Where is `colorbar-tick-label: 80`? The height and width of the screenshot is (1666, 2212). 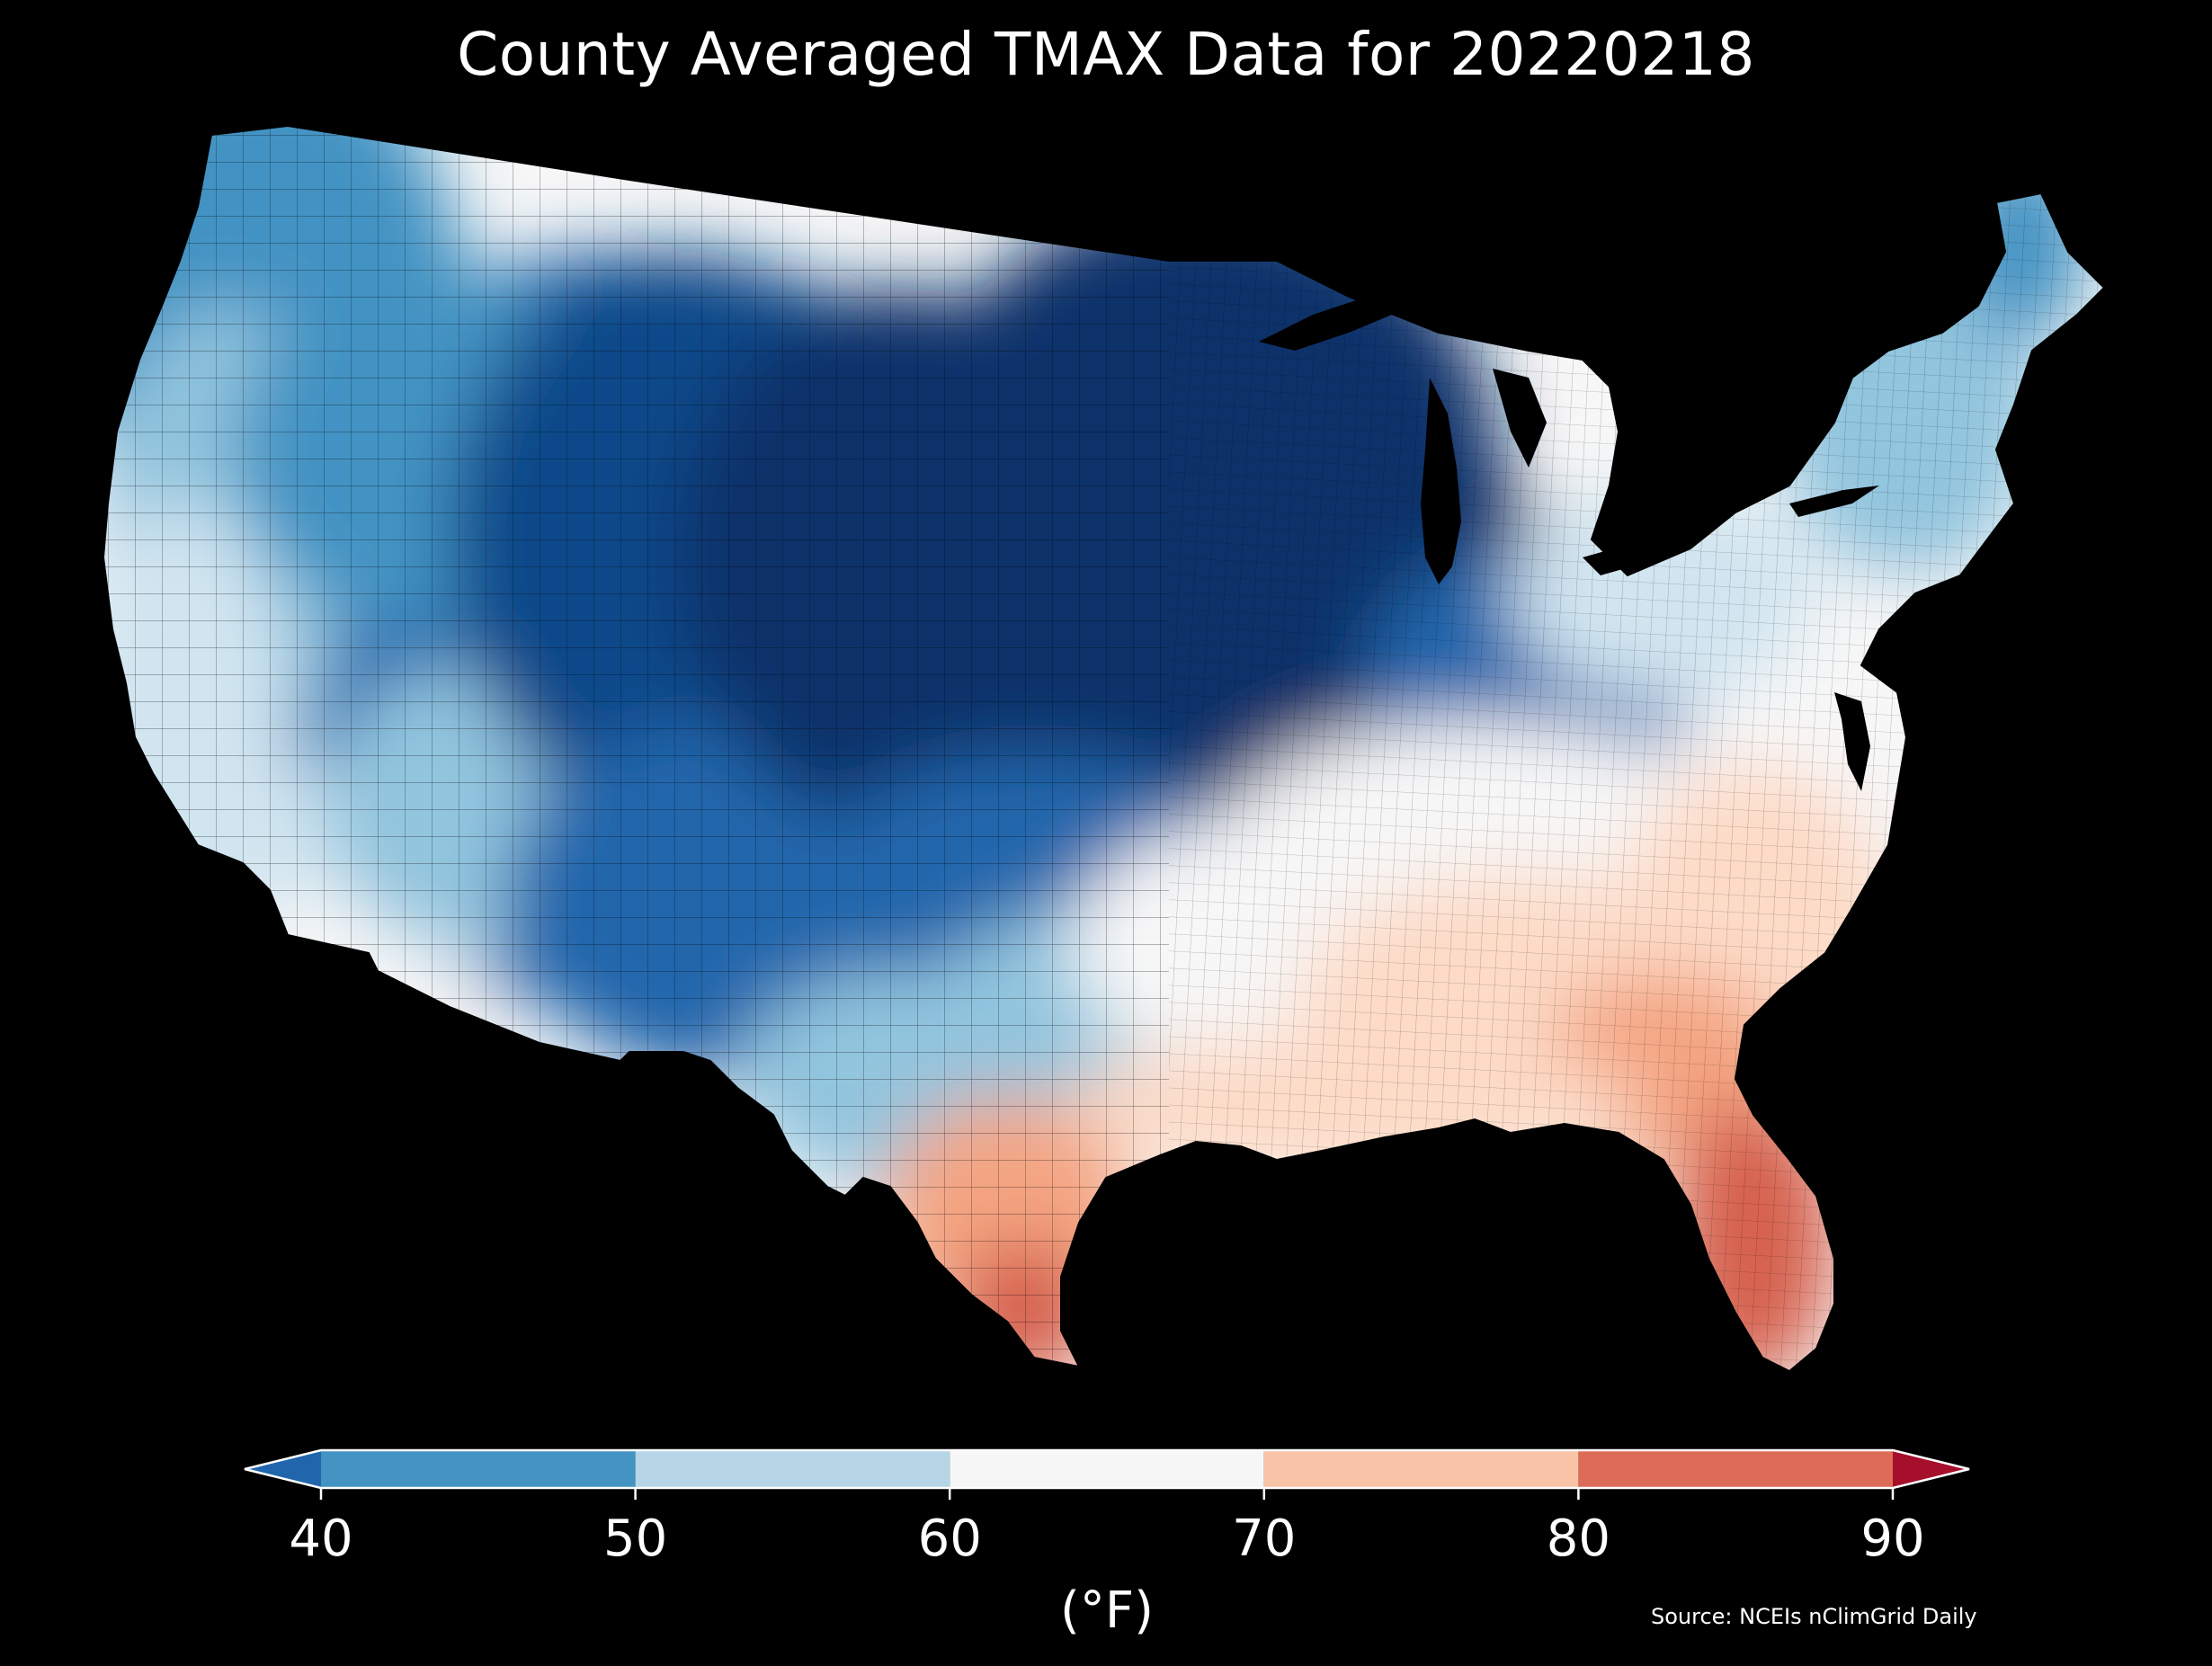
colorbar-tick-label: 80 is located at coordinates (1578, 1539).